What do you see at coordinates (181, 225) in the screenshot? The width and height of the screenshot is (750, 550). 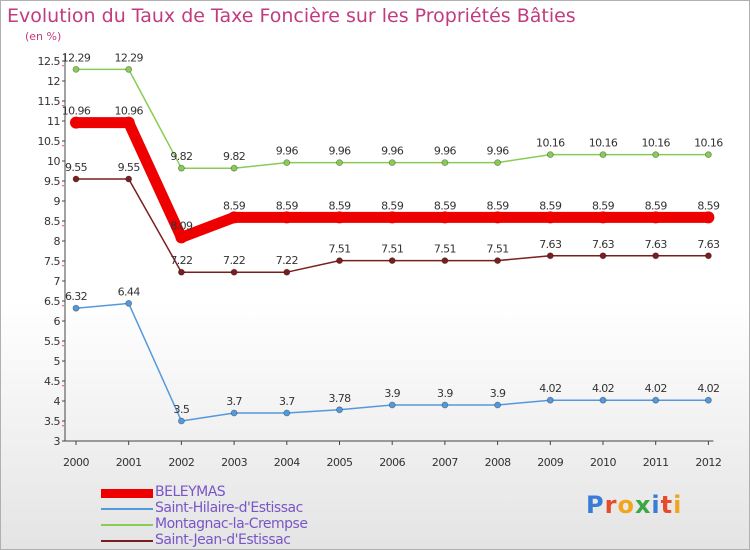 I see `data-label: 8.09` at bounding box center [181, 225].